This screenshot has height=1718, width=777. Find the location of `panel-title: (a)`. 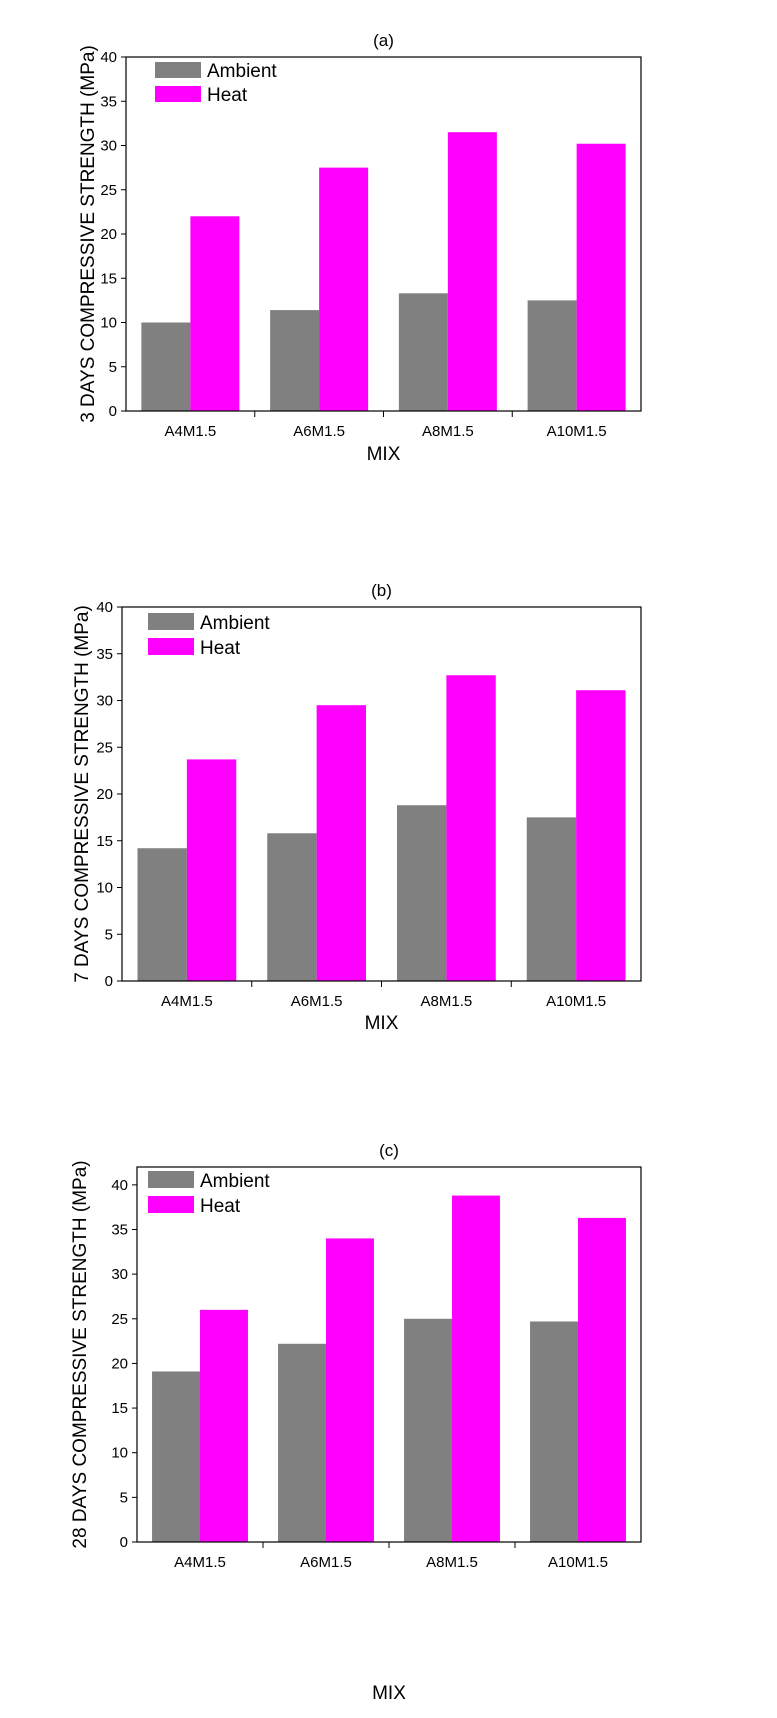

panel-title: (a) is located at coordinates (383, 40).